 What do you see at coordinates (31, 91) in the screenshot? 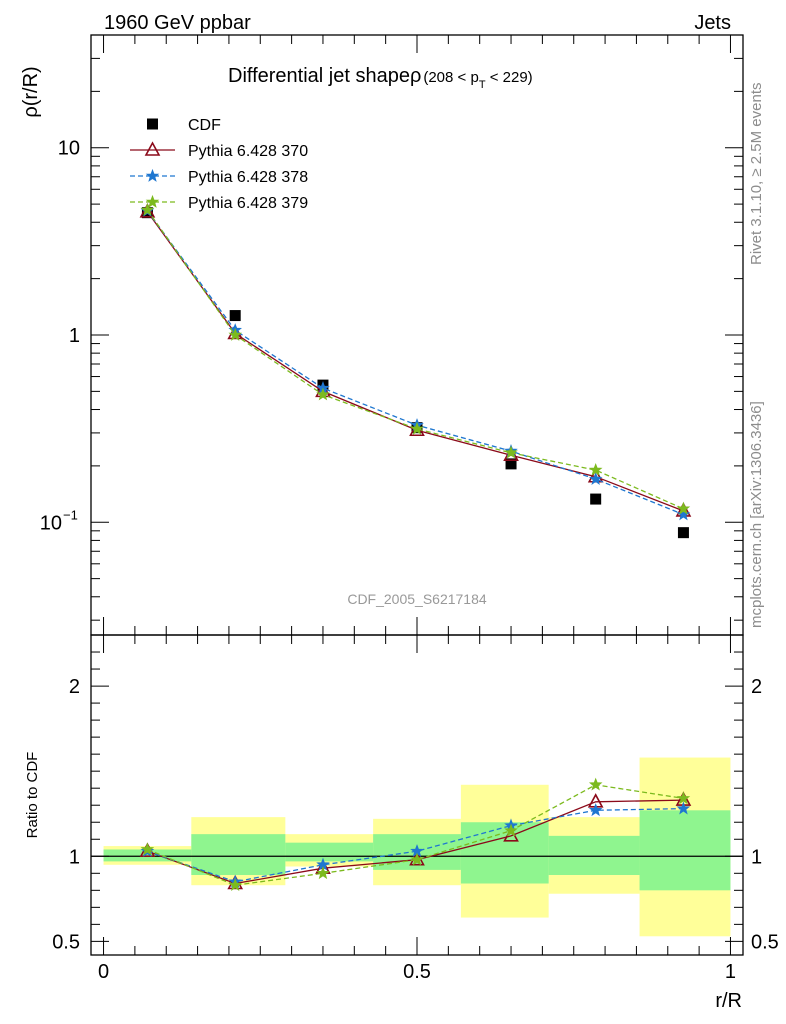
I see `main-y-axis-label: ρ(r/R)` at bounding box center [31, 91].